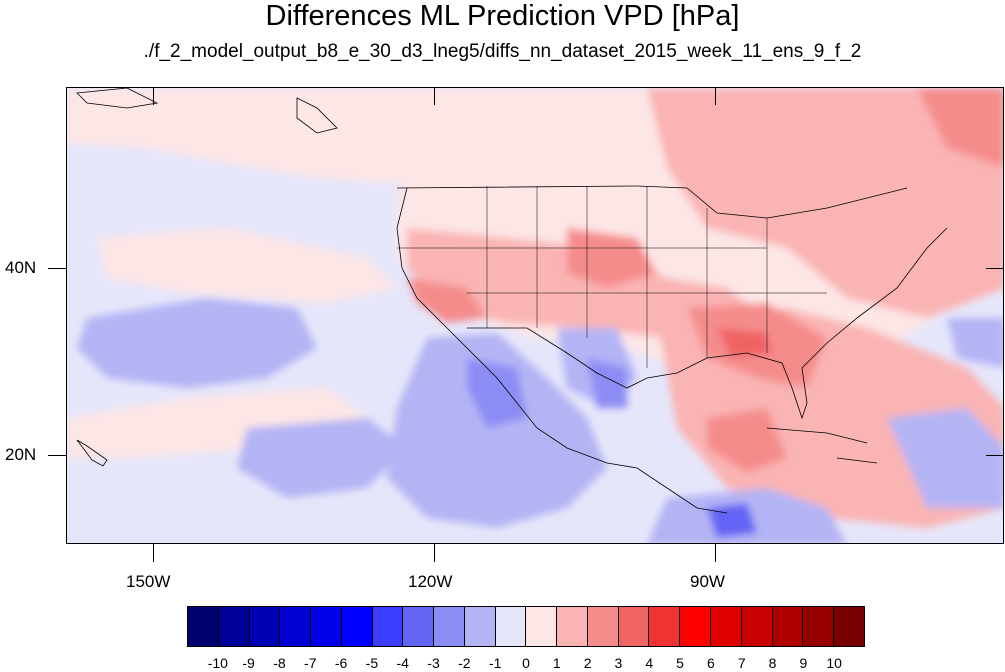 The width and height of the screenshot is (1005, 672). Describe the element at coordinates (607, 383) in the screenshot. I see `blue-sierra-madre` at that location.